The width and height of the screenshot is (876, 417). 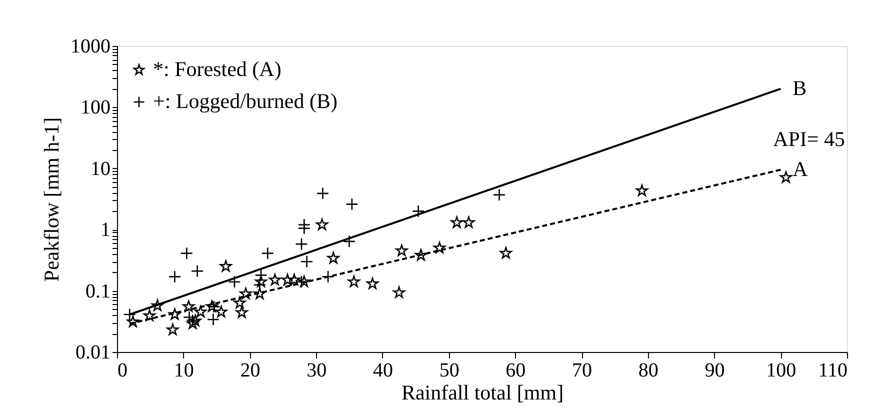 What do you see at coordinates (93, 353) in the screenshot?
I see `y-tick-label: 0.01` at bounding box center [93, 353].